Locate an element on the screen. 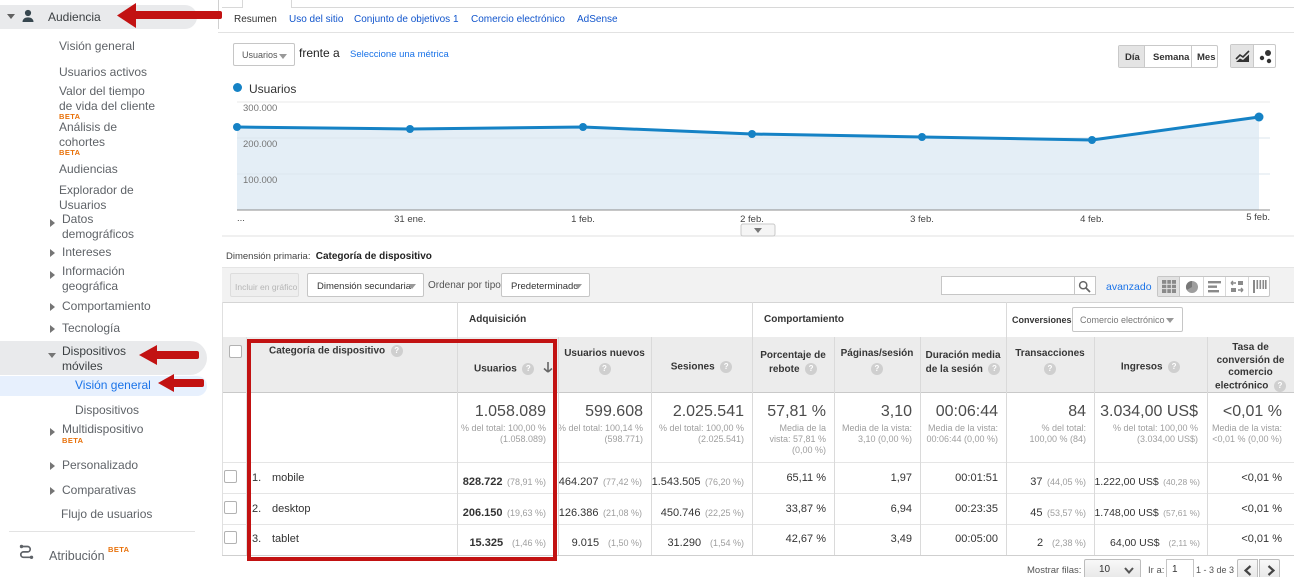  svg-text: 5 feb. is located at coordinates (1258, 217).